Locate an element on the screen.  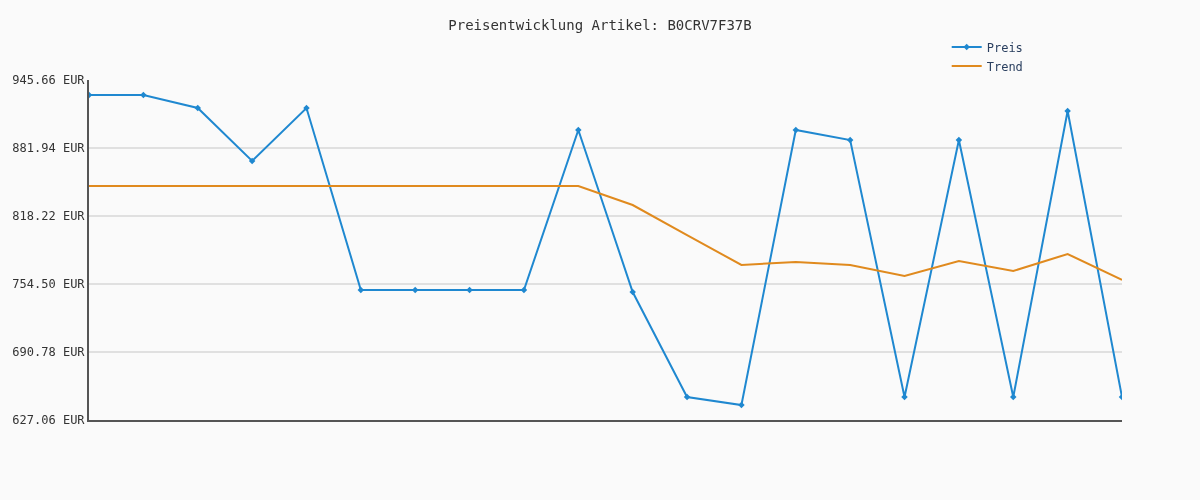
legend-label: Trend is located at coordinates (1004, 66).